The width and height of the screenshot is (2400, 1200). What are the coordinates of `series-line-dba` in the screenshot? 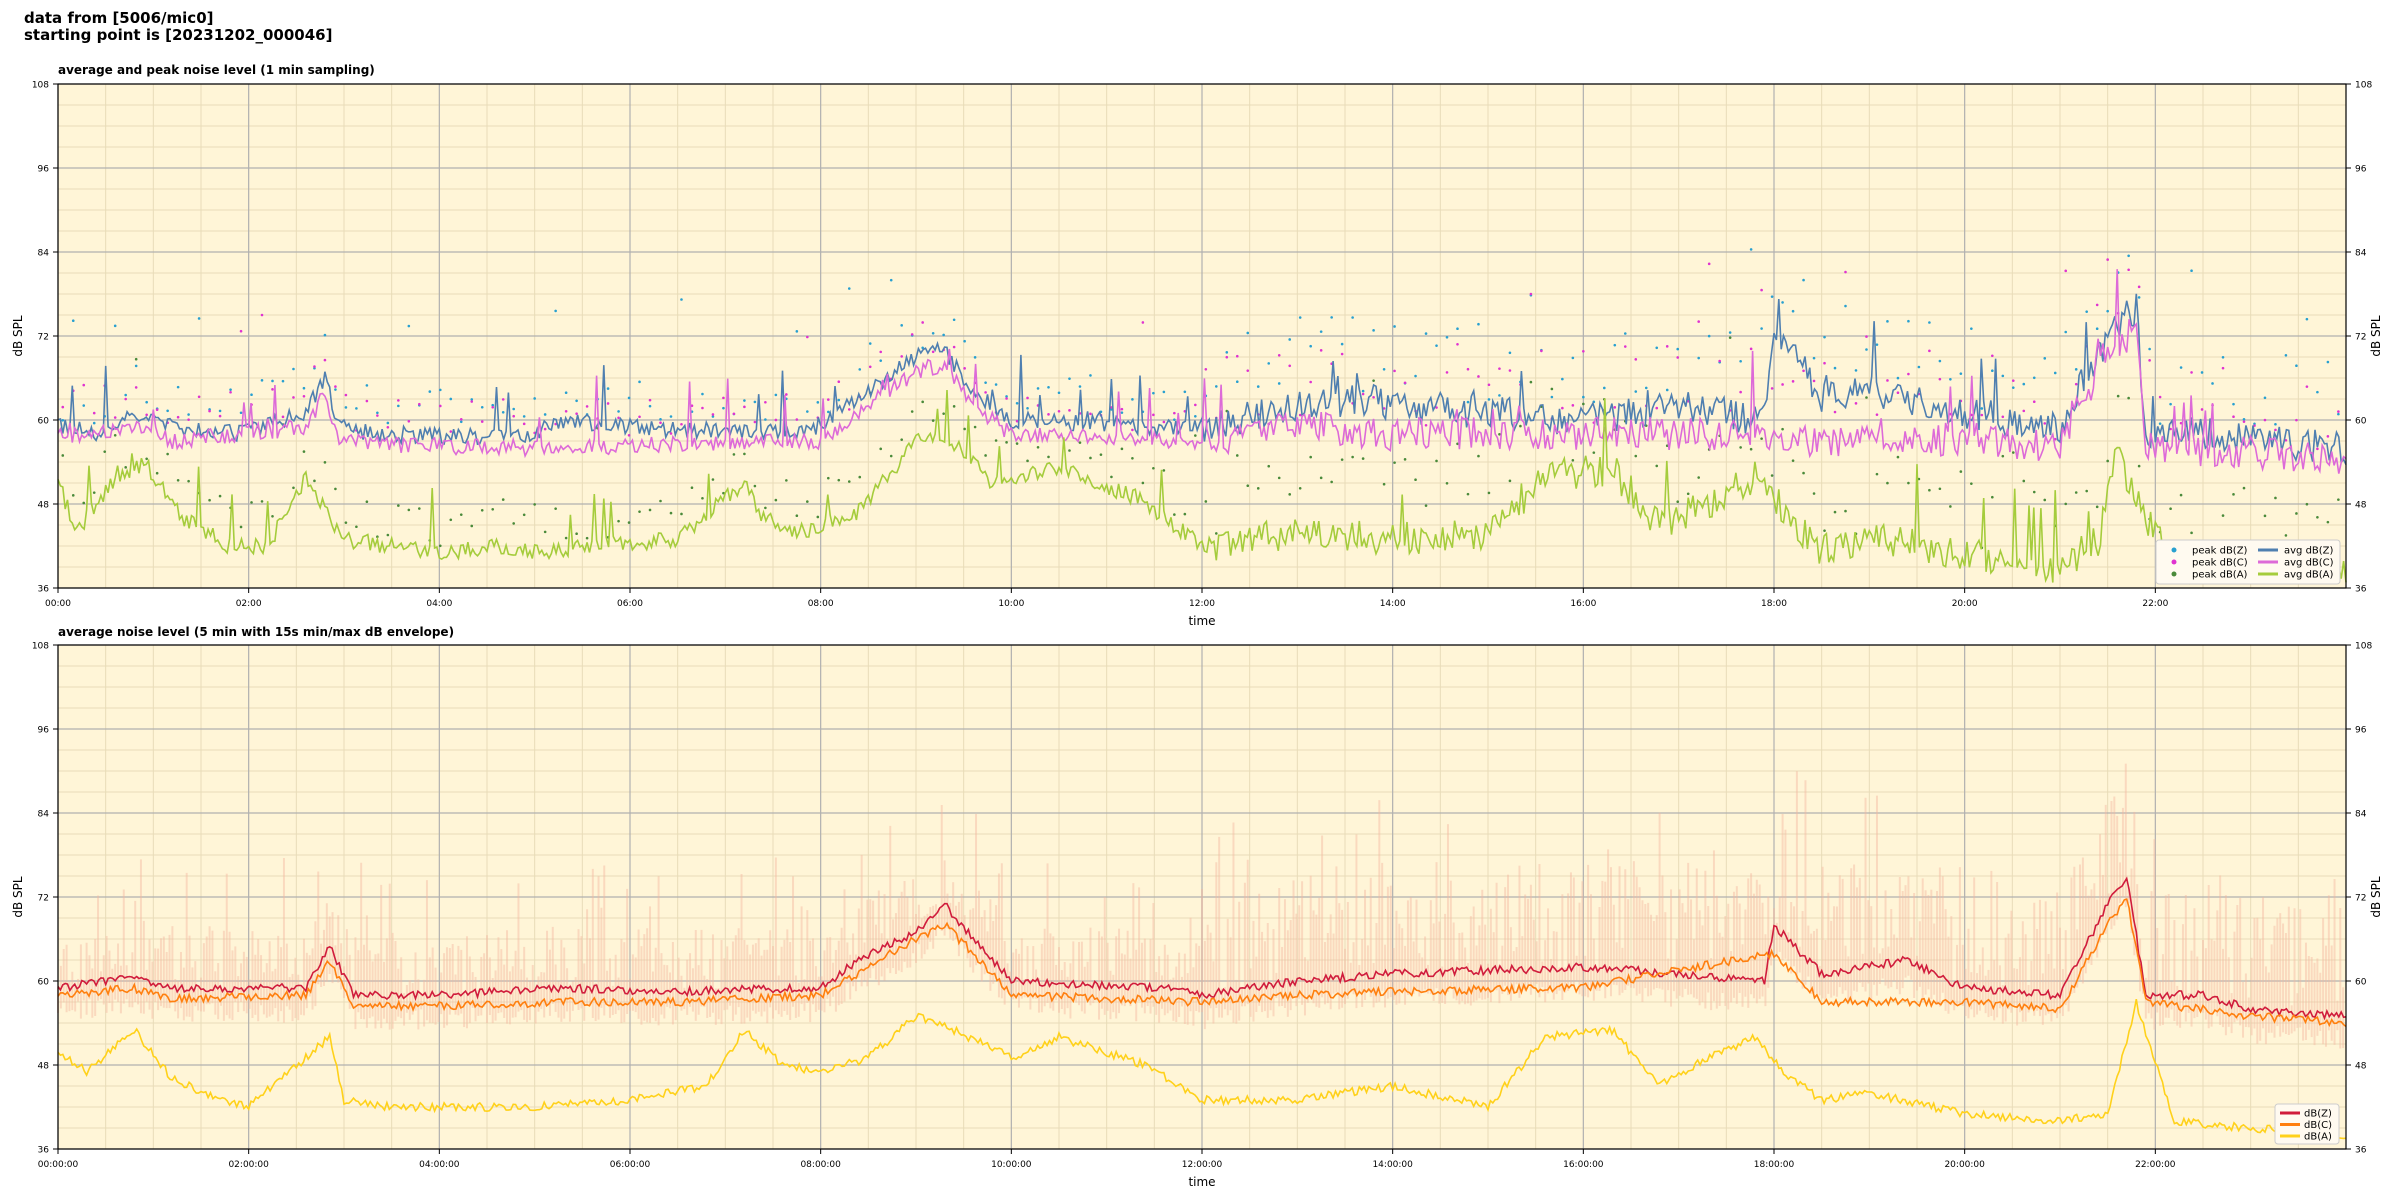 It's located at (1202, 1069).